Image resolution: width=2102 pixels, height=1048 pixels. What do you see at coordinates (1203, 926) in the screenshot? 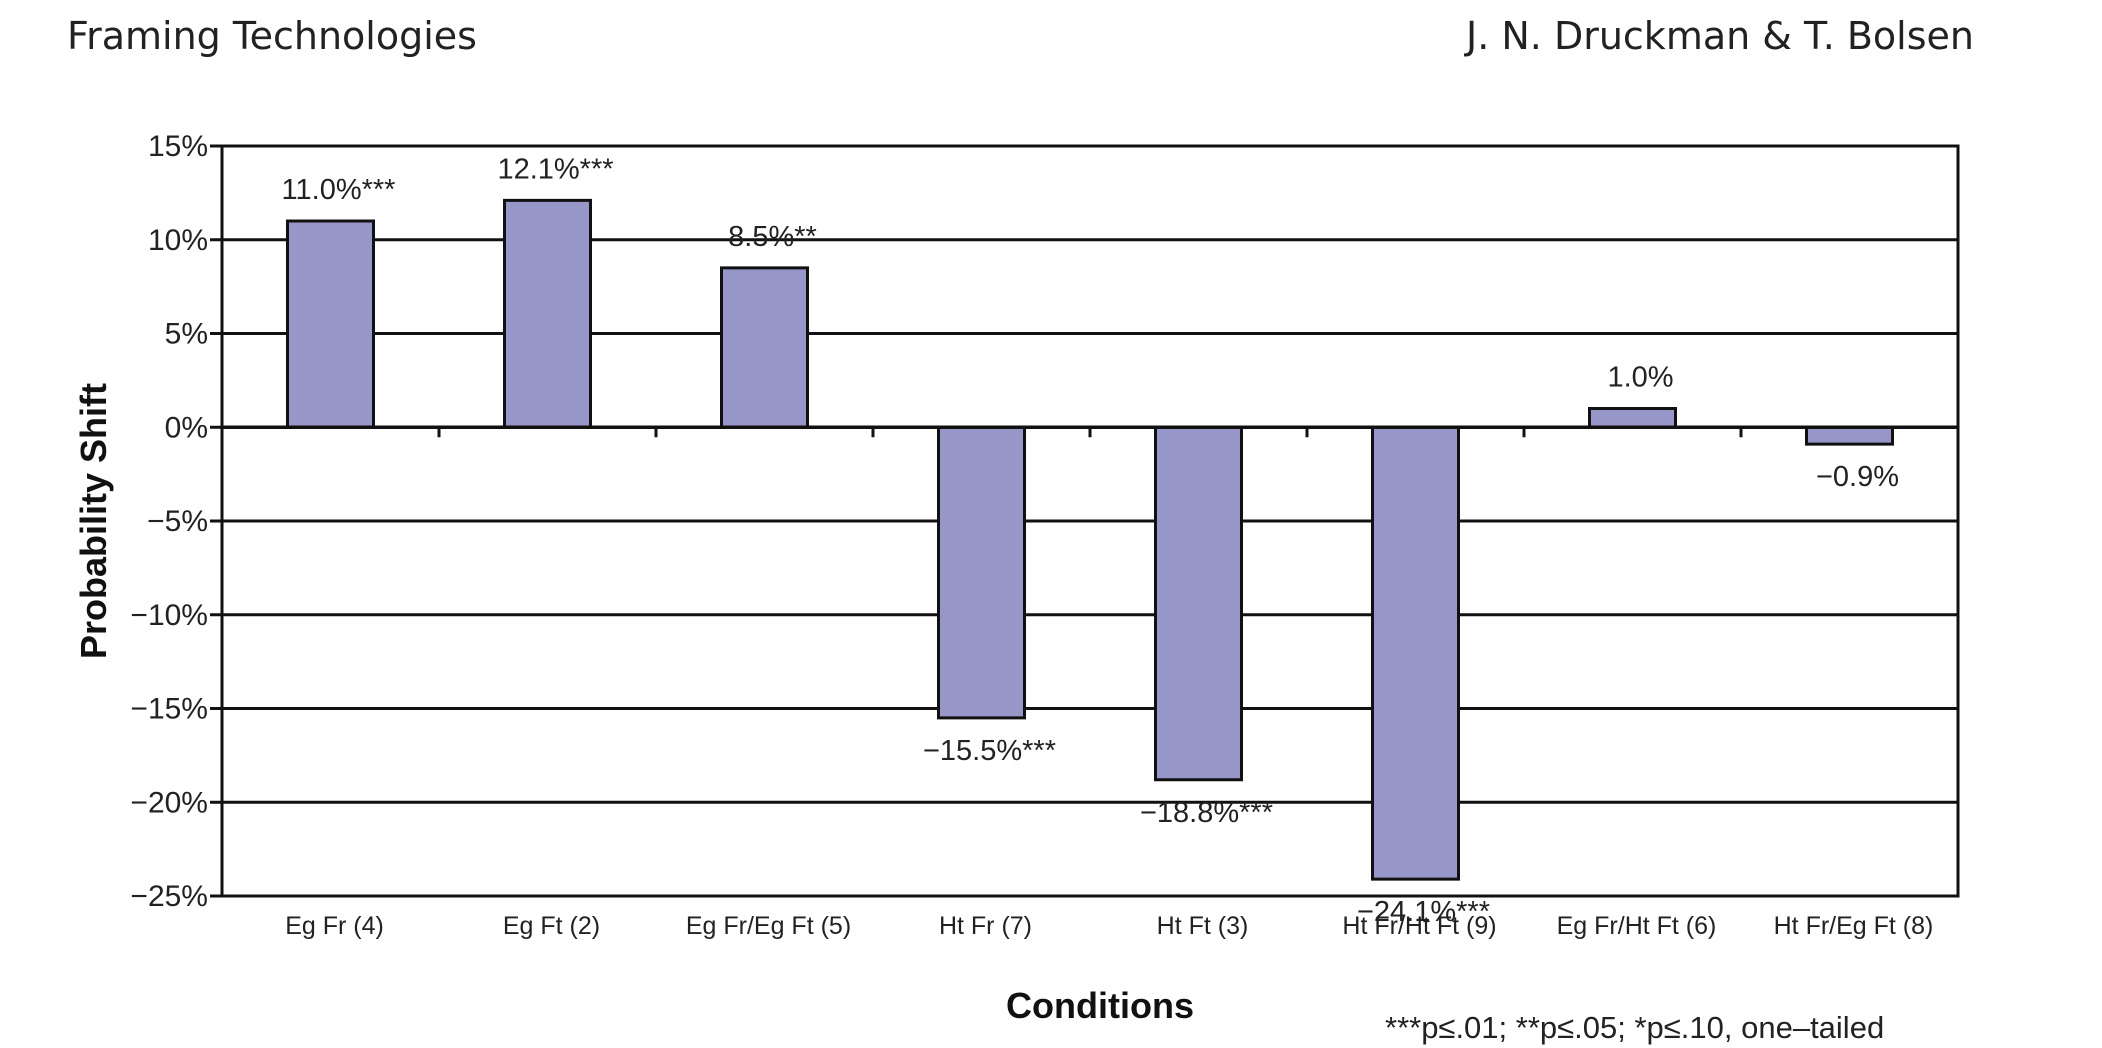
I see `x-category-label: Ht Ft (3)` at bounding box center [1203, 926].